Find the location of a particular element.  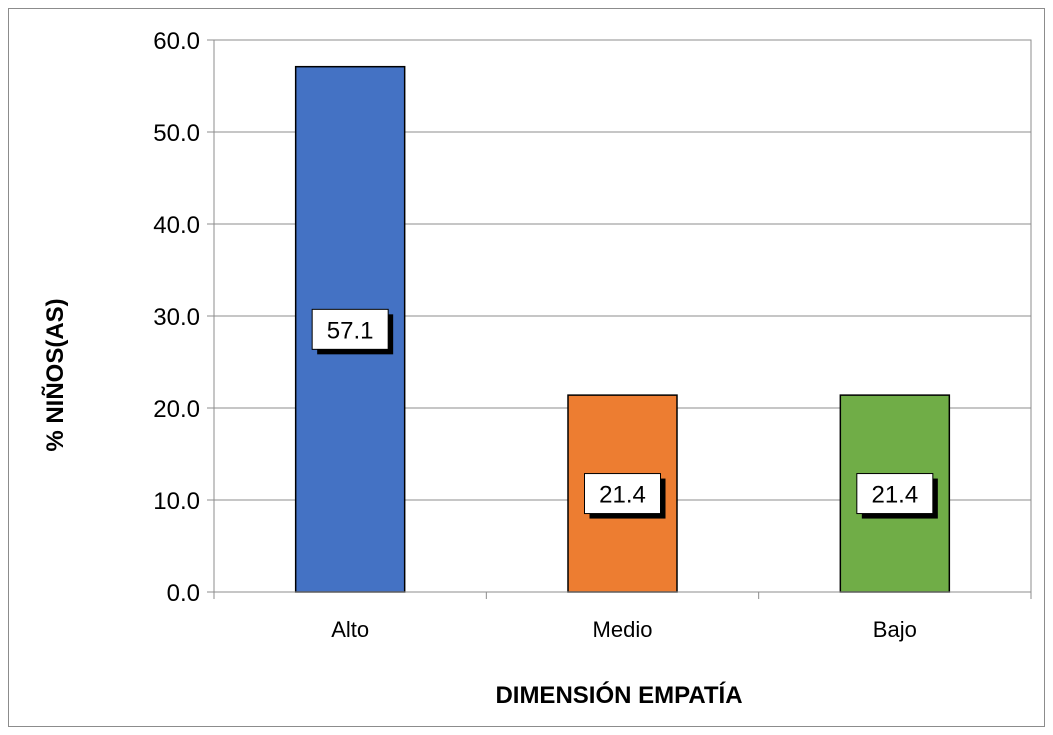

y-tick-label: 10.0 is located at coordinates (176, 501).